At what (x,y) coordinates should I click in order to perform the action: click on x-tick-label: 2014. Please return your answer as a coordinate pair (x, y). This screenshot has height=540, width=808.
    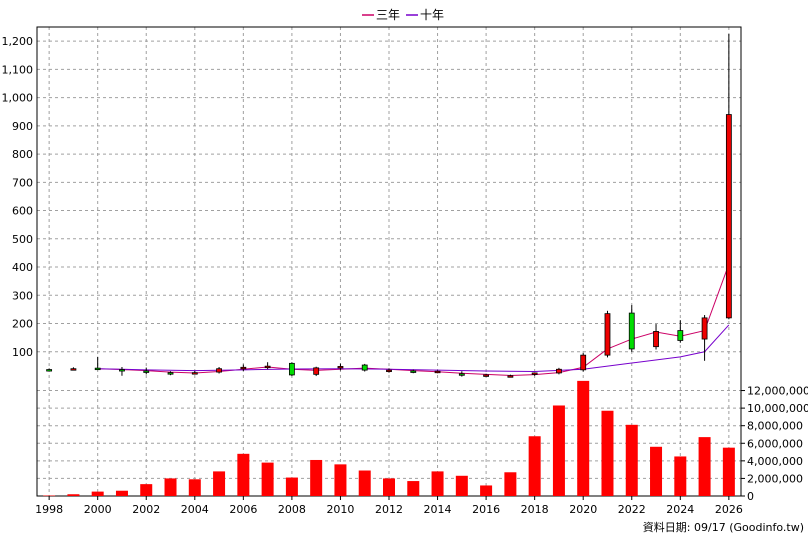
    Looking at the image, I should click on (438, 509).